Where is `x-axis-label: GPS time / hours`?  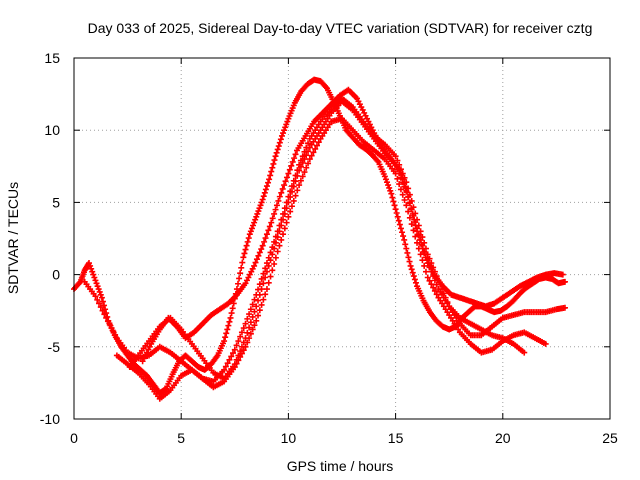
x-axis-label: GPS time / hours is located at coordinates (340, 466).